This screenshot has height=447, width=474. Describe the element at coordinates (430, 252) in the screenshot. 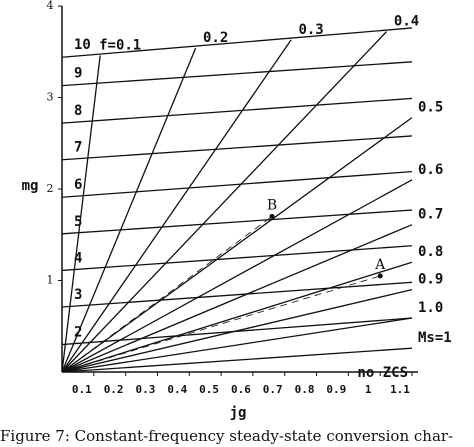

I see `curve-label: 0.8` at that location.